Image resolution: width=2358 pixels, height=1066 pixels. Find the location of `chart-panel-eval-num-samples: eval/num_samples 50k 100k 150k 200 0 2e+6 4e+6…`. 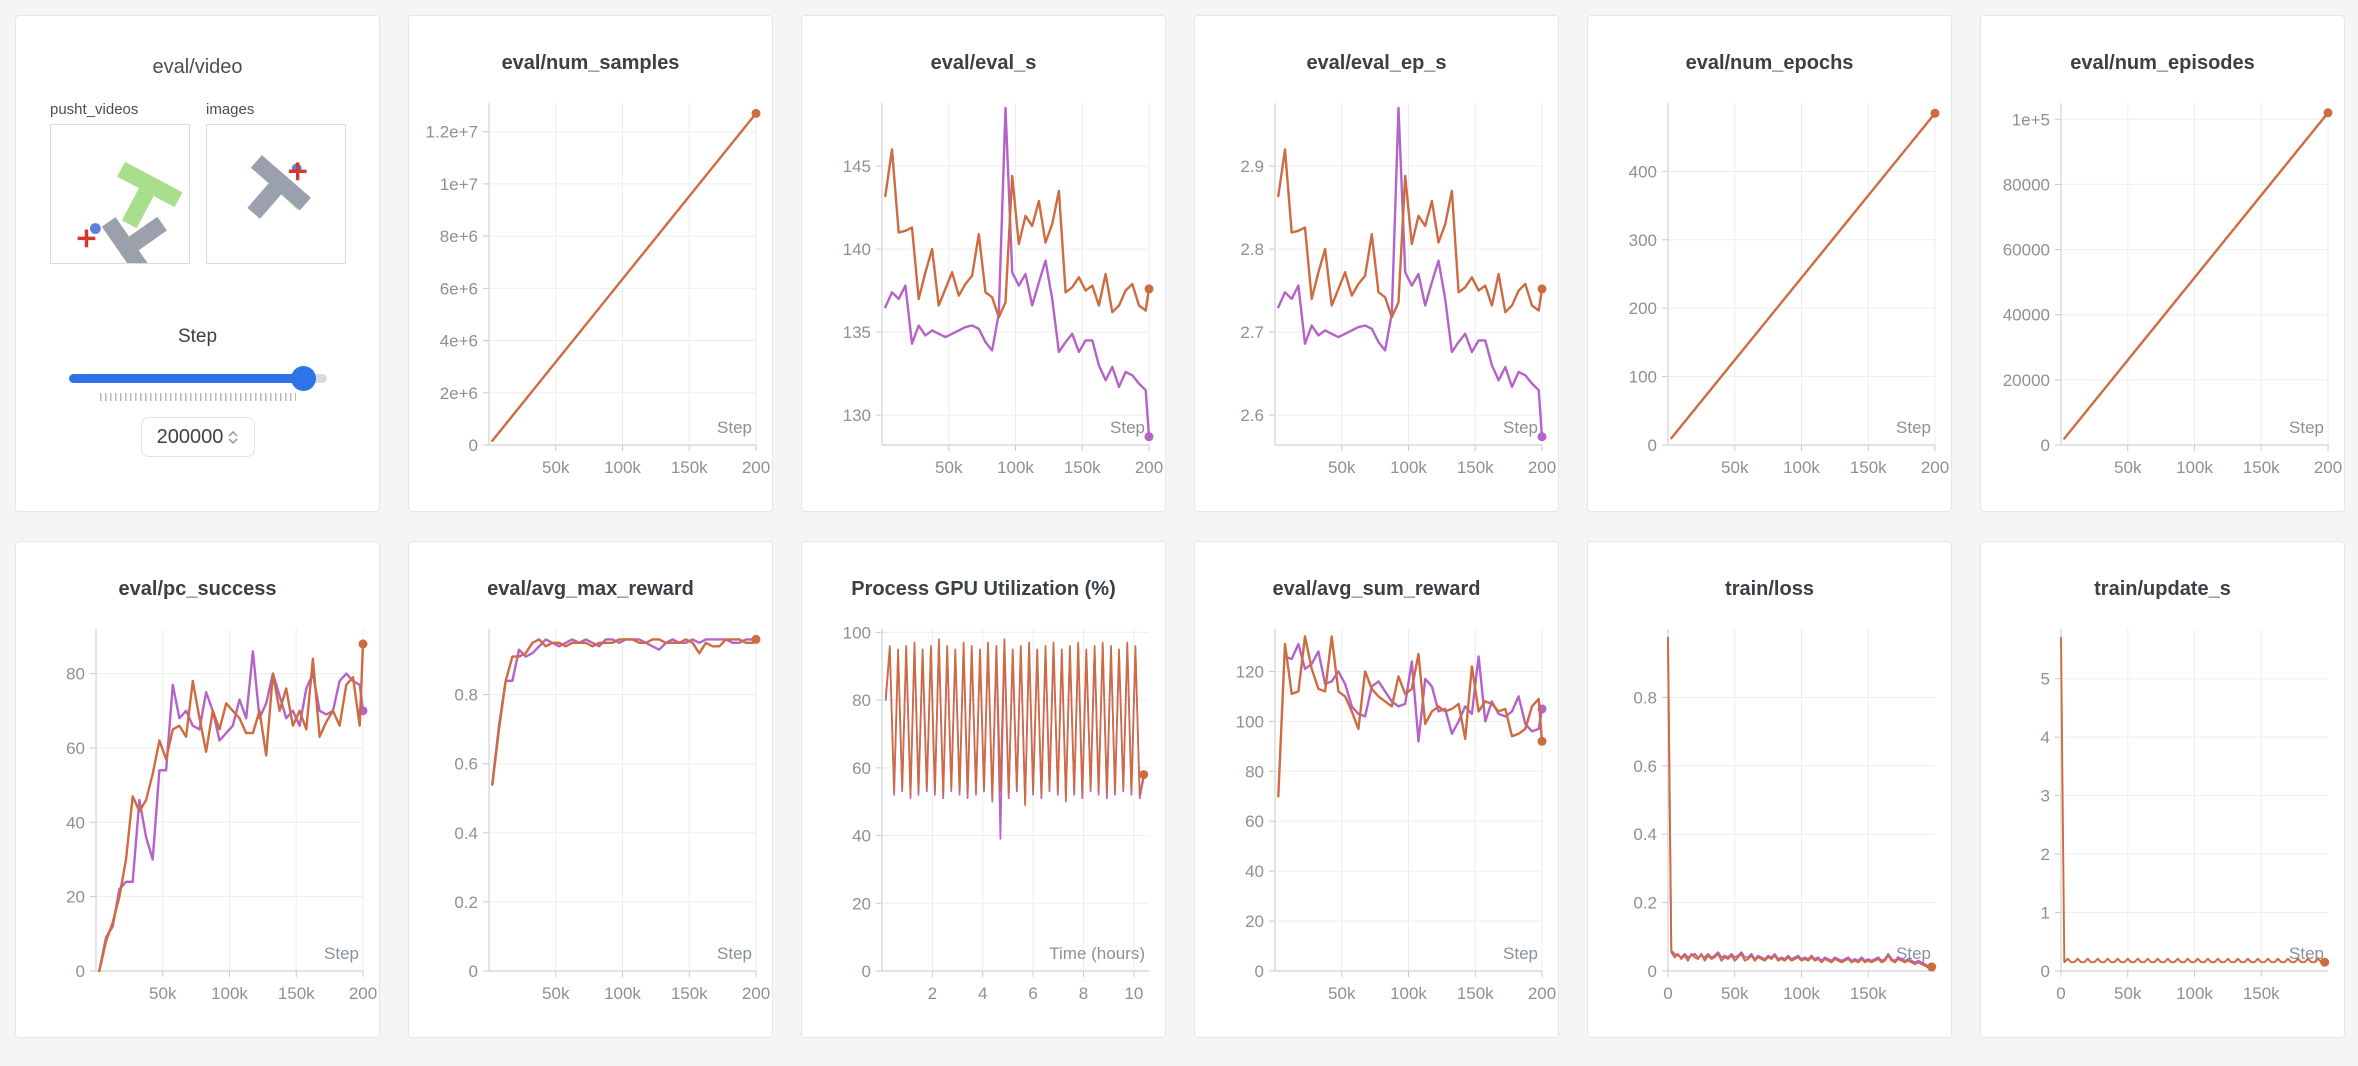

chart-panel-eval-num-samples: eval/num_samples 50k 100k 150k 200 0 2e+6 4e+6… is located at coordinates (590, 263).